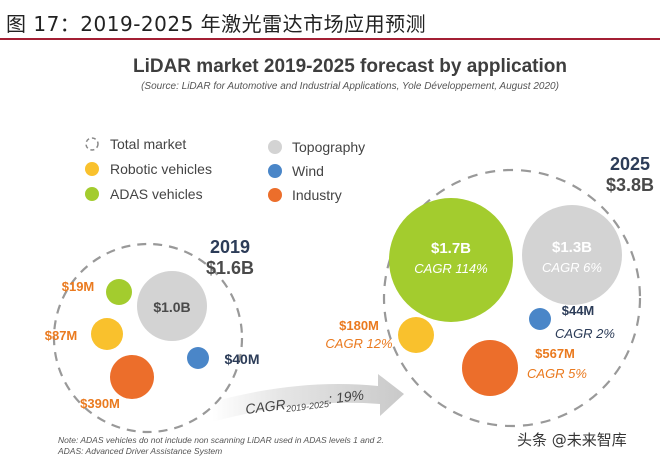 The height and width of the screenshot is (464, 660). I want to click on bubble-cagr-topography-2025: CAGR 6%, so click(572, 267).